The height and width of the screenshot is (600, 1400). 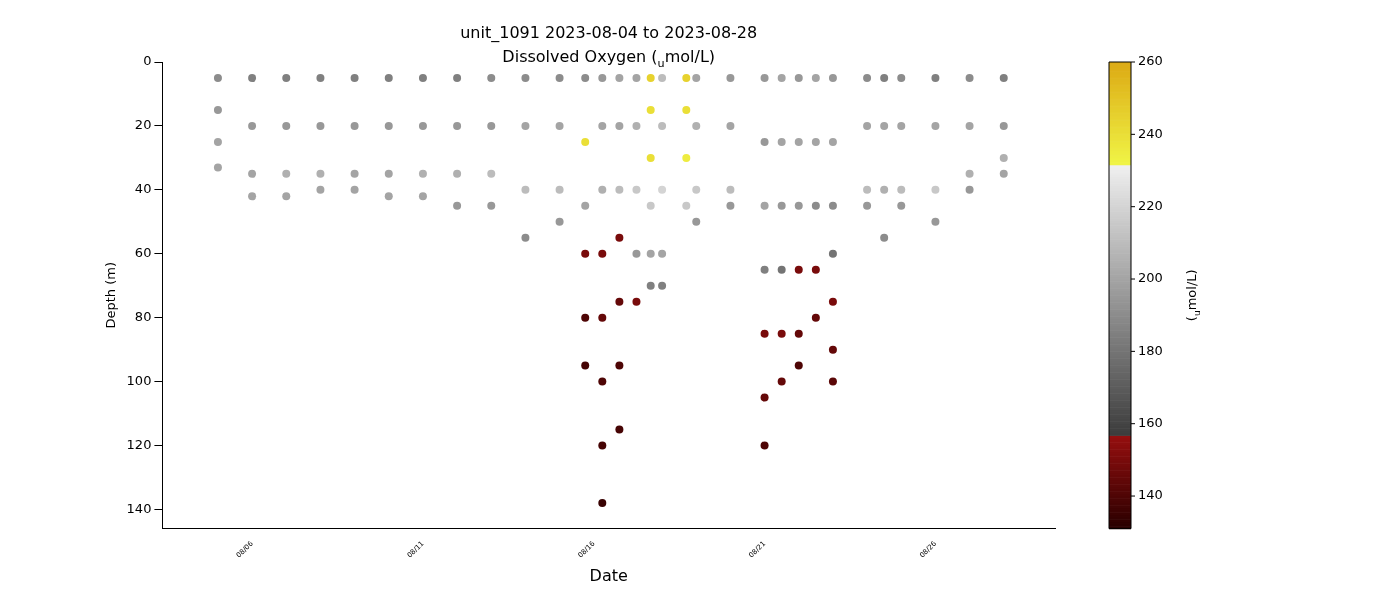 What do you see at coordinates (1150, 206) in the screenshot?
I see `color-bar-label: 220` at bounding box center [1150, 206].